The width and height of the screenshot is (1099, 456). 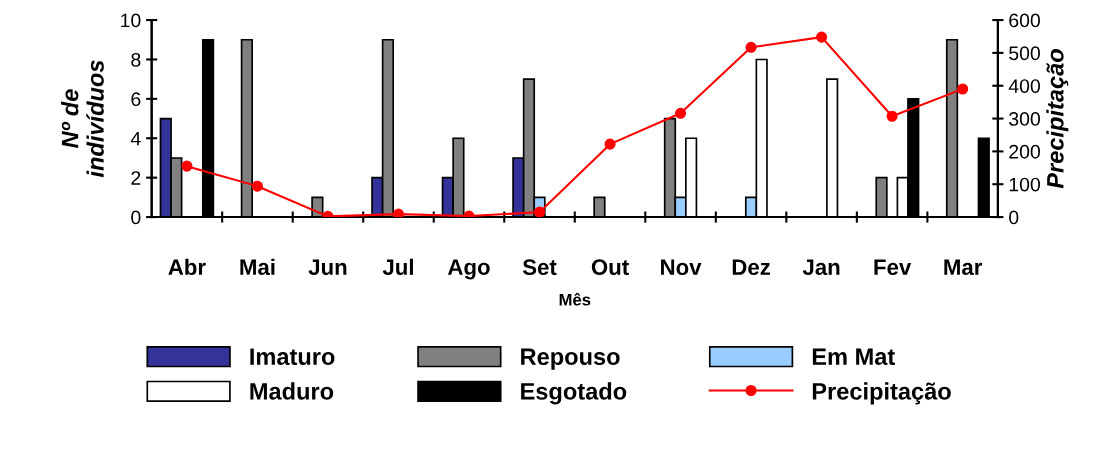 I want to click on y2-tick-label: 200, so click(x=1024, y=151).